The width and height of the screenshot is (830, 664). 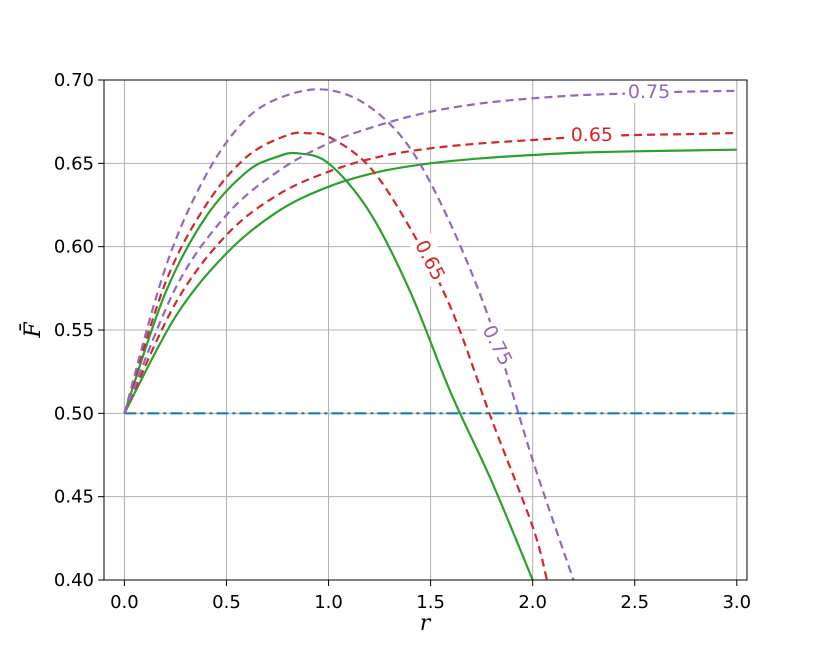 I want to click on x-axis-label: r, so click(x=426, y=623).